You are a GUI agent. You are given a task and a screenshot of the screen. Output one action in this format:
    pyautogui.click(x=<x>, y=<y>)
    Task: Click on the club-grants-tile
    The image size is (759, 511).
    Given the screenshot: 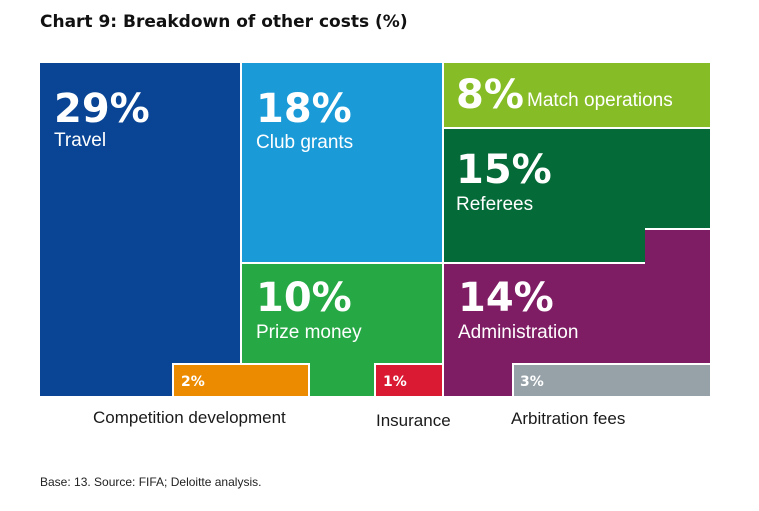 What is the action you would take?
    pyautogui.click(x=342, y=162)
    